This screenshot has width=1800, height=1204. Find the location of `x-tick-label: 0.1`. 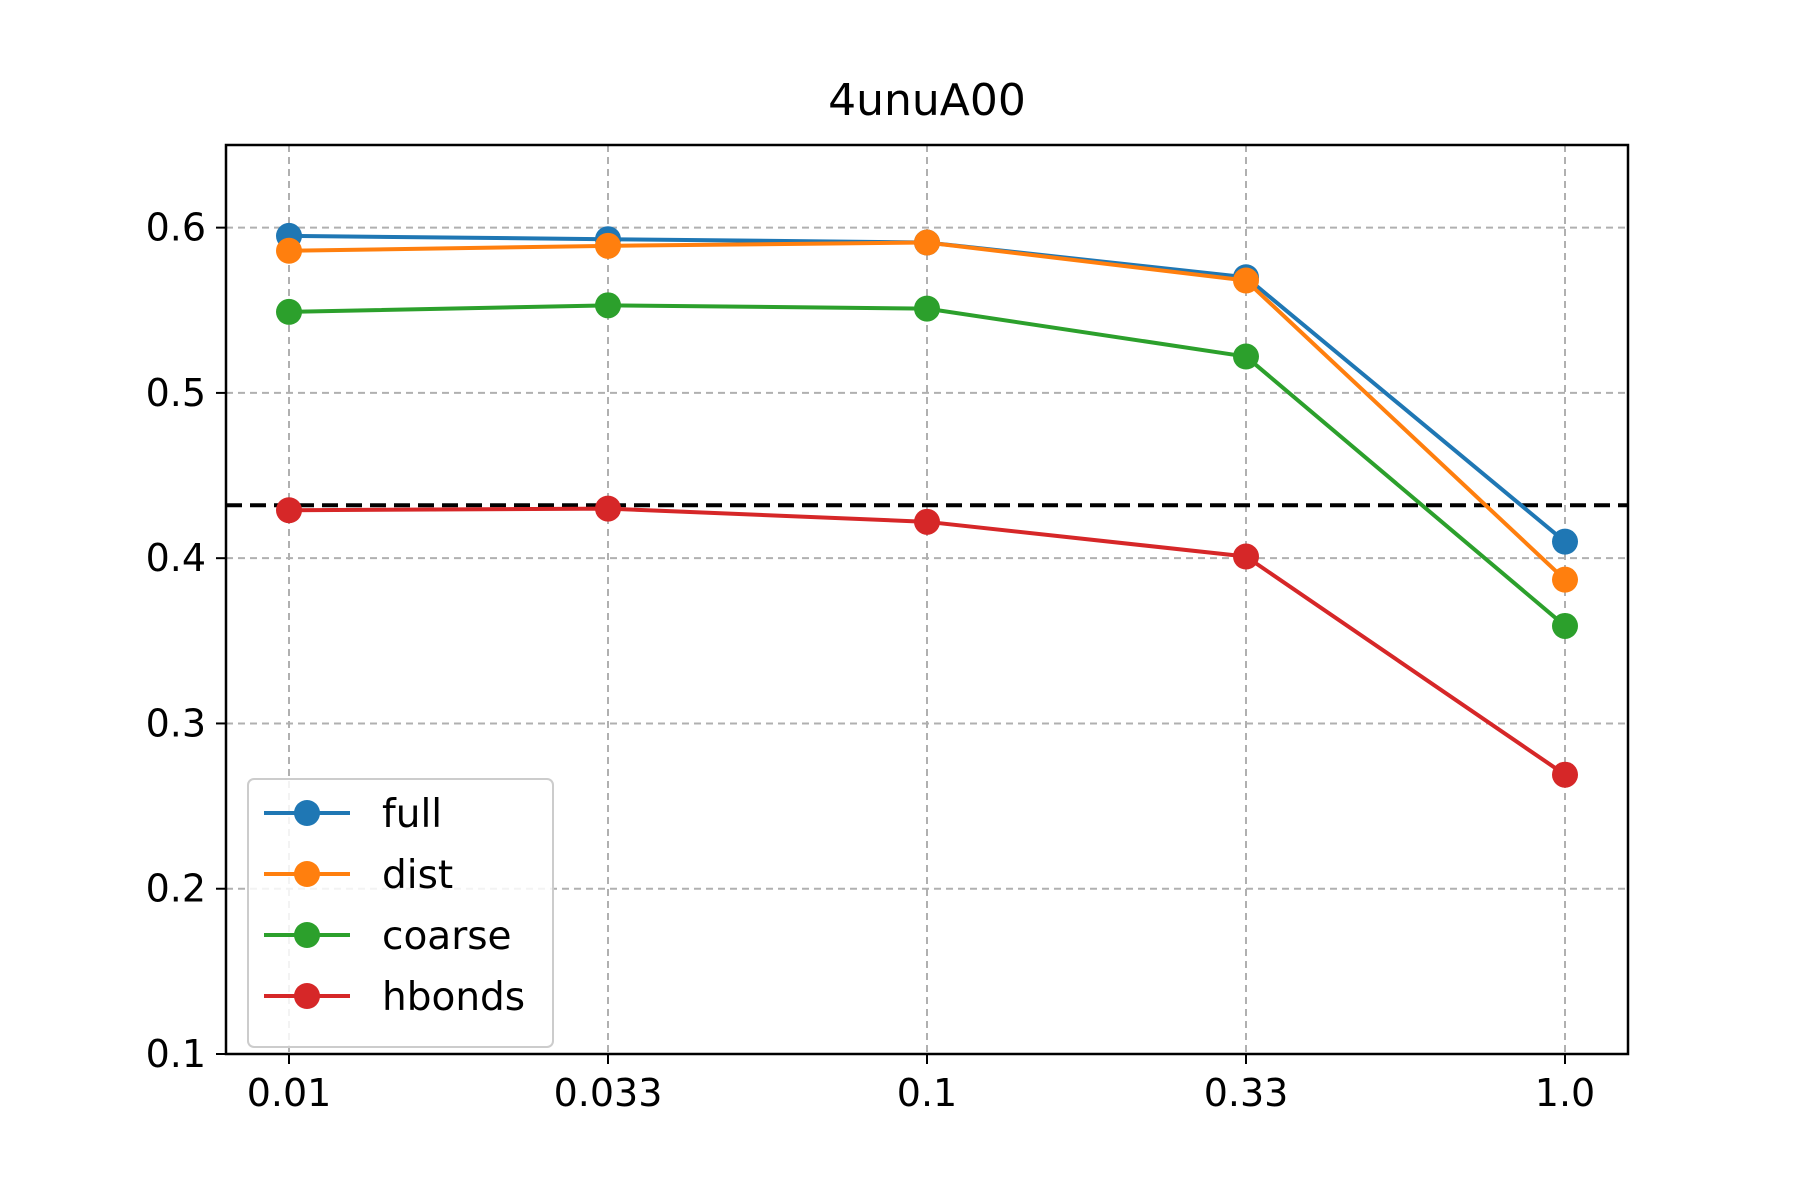

x-tick-label: 0.1 is located at coordinates (927, 1093).